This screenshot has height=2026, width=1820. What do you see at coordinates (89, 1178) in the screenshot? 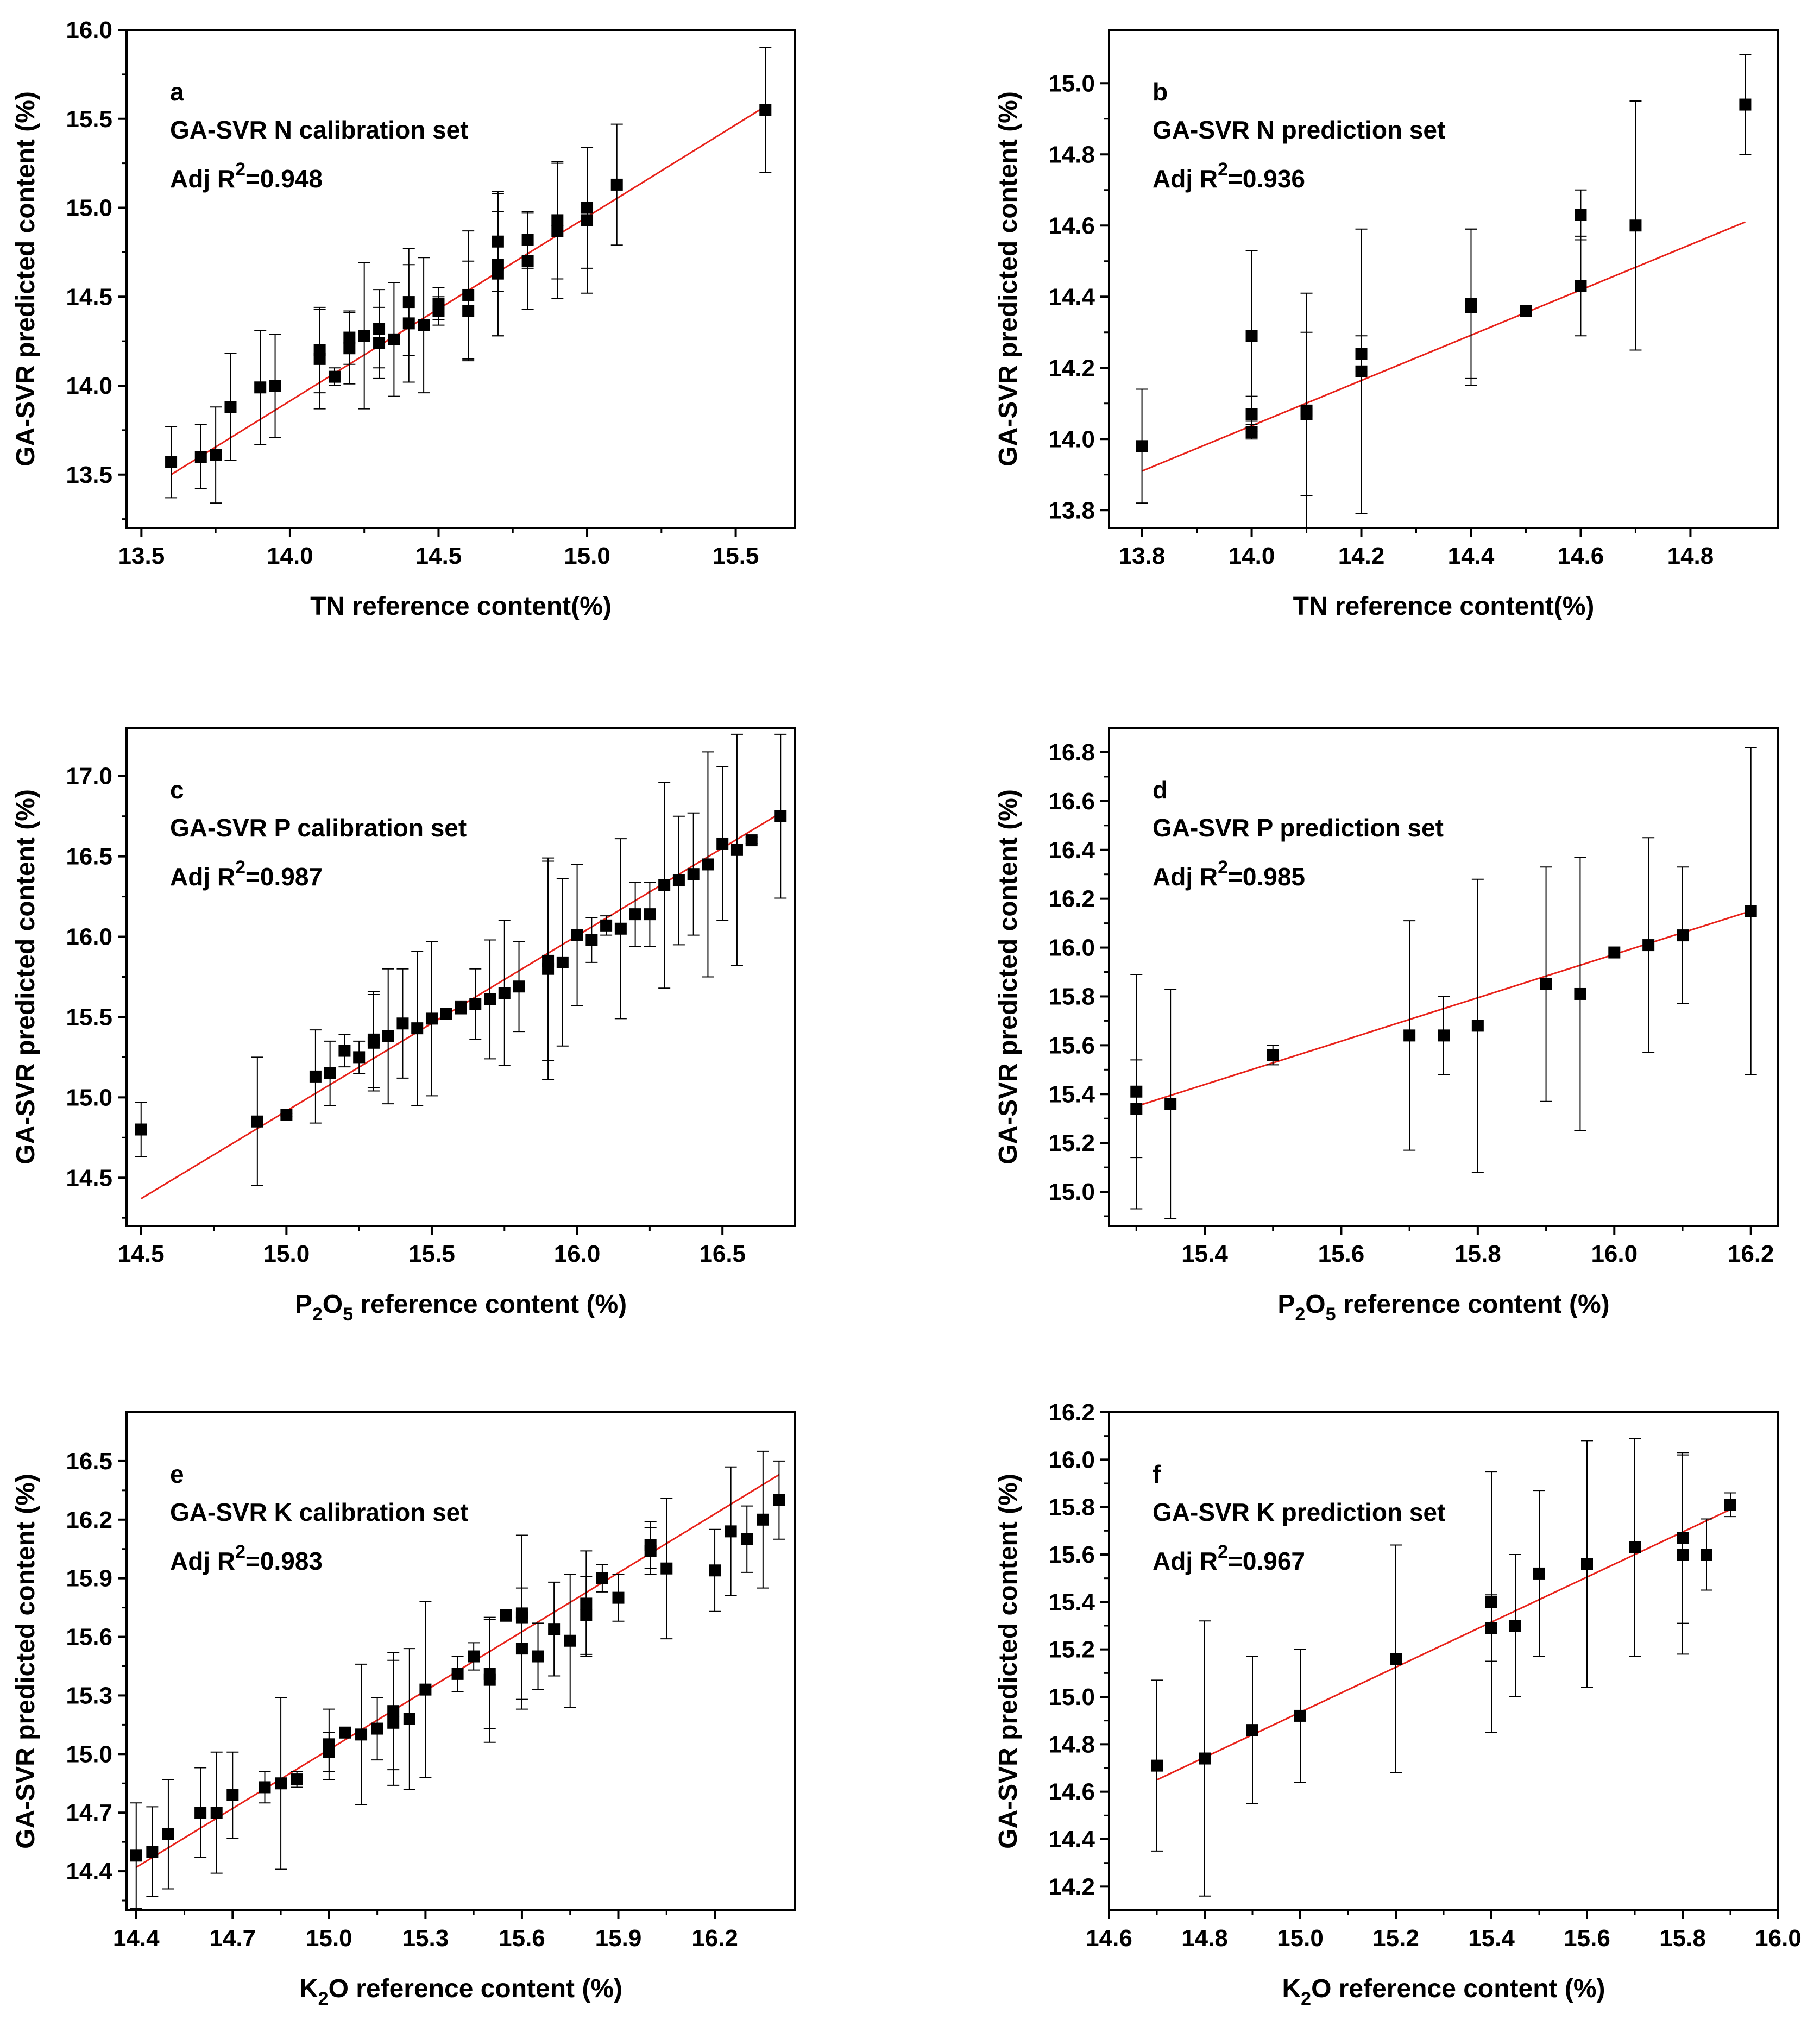
I see `y-tick-label: 14.5` at bounding box center [89, 1178].